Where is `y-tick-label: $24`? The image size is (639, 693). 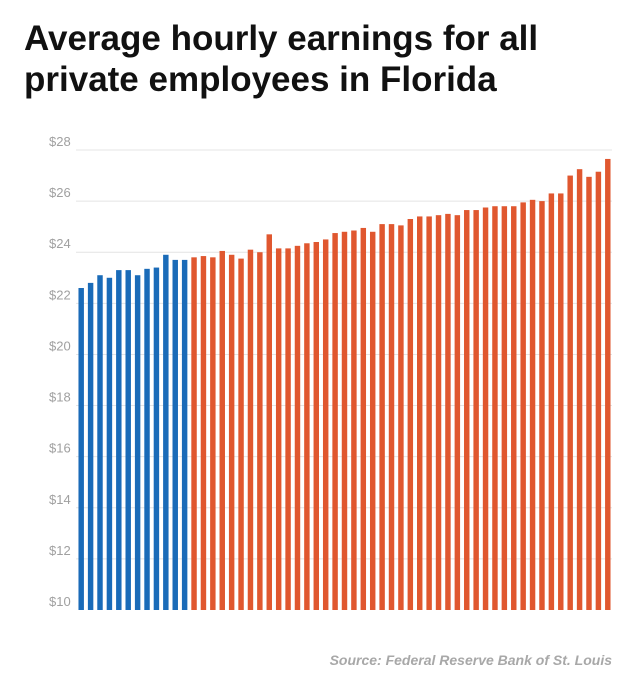
y-tick-label: $24 is located at coordinates (60, 243).